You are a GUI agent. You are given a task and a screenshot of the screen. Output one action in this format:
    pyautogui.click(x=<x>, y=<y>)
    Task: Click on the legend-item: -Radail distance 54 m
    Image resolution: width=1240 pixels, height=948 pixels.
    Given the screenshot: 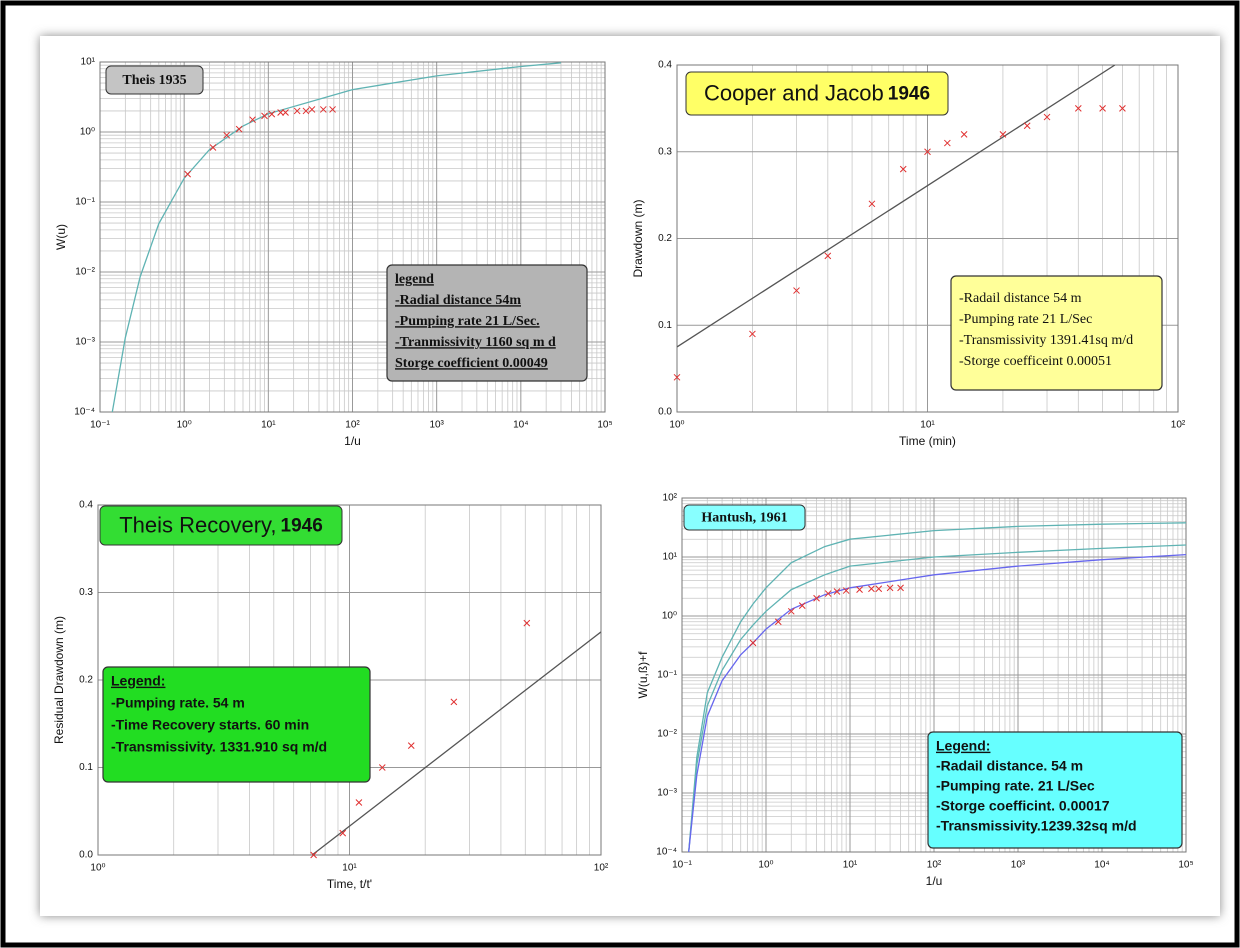 What is the action you would take?
    pyautogui.click(x=1020, y=298)
    